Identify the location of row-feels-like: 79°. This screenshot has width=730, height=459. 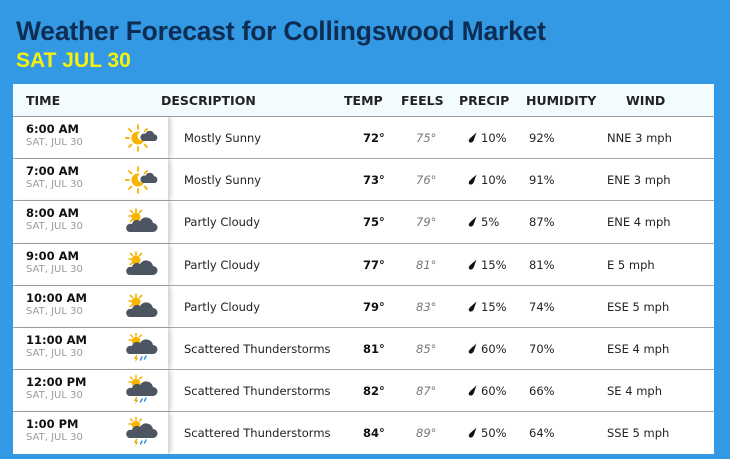
(426, 222).